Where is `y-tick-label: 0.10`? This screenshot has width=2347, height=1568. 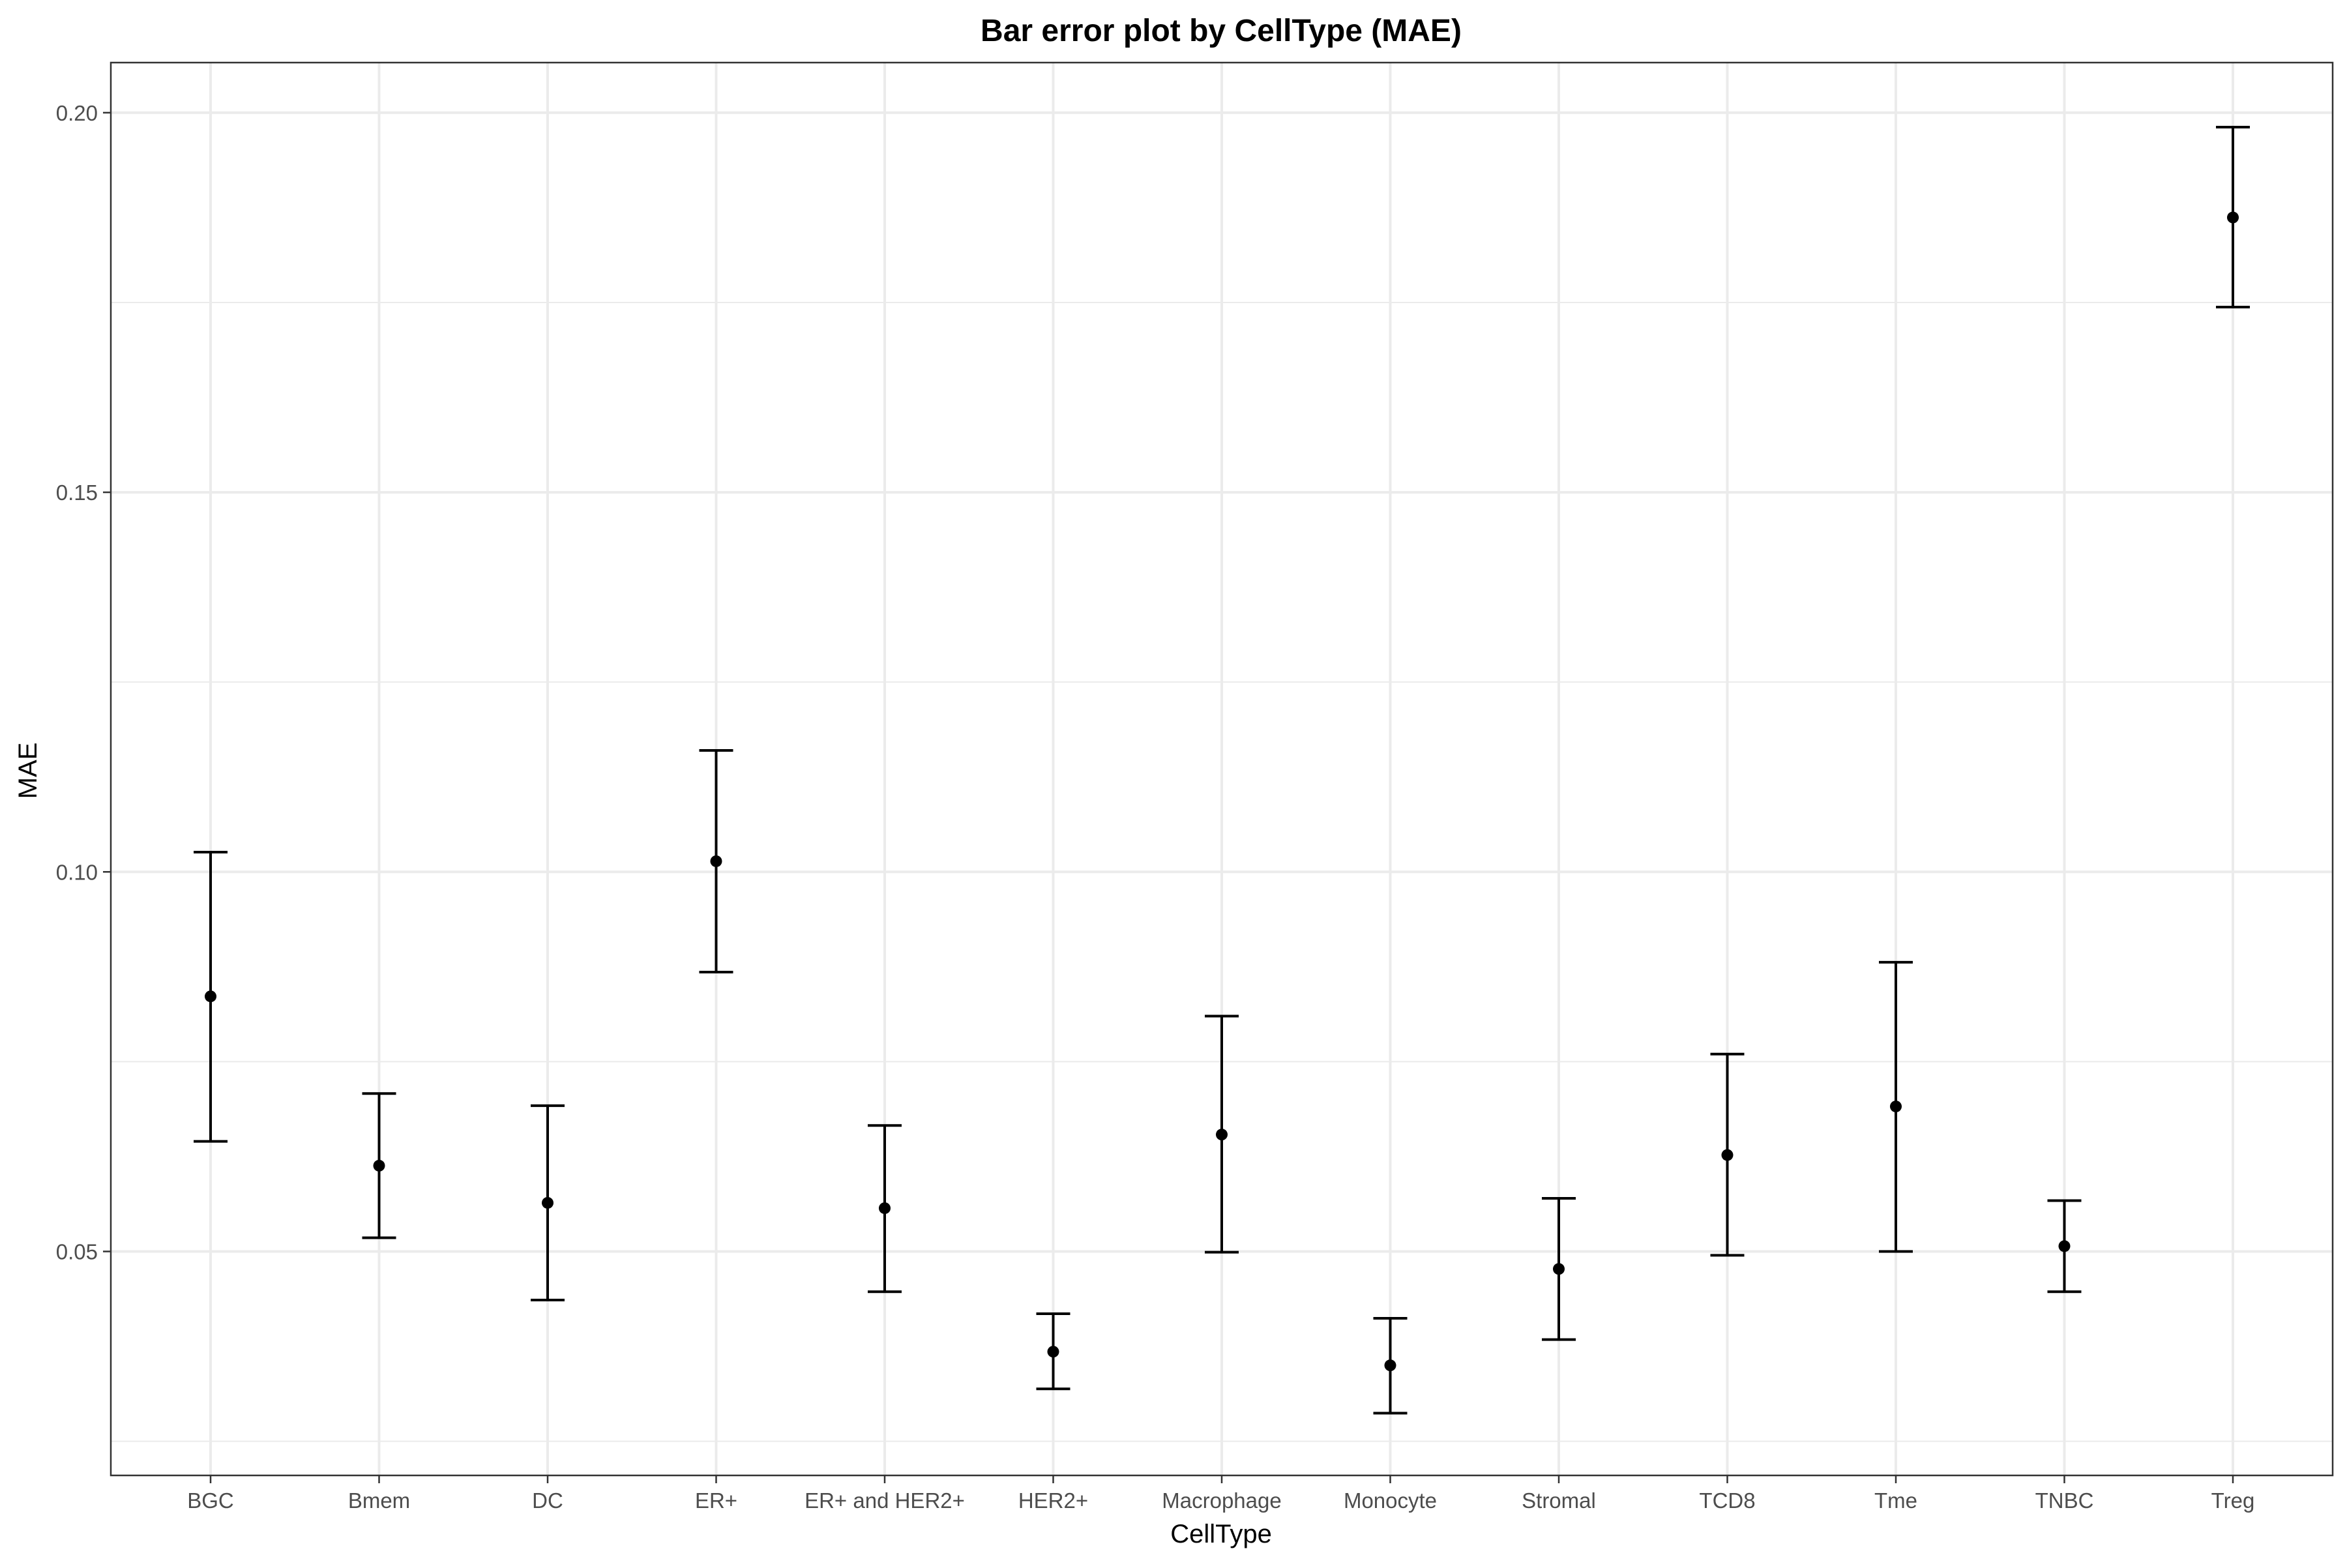
y-tick-label: 0.10 is located at coordinates (77, 872).